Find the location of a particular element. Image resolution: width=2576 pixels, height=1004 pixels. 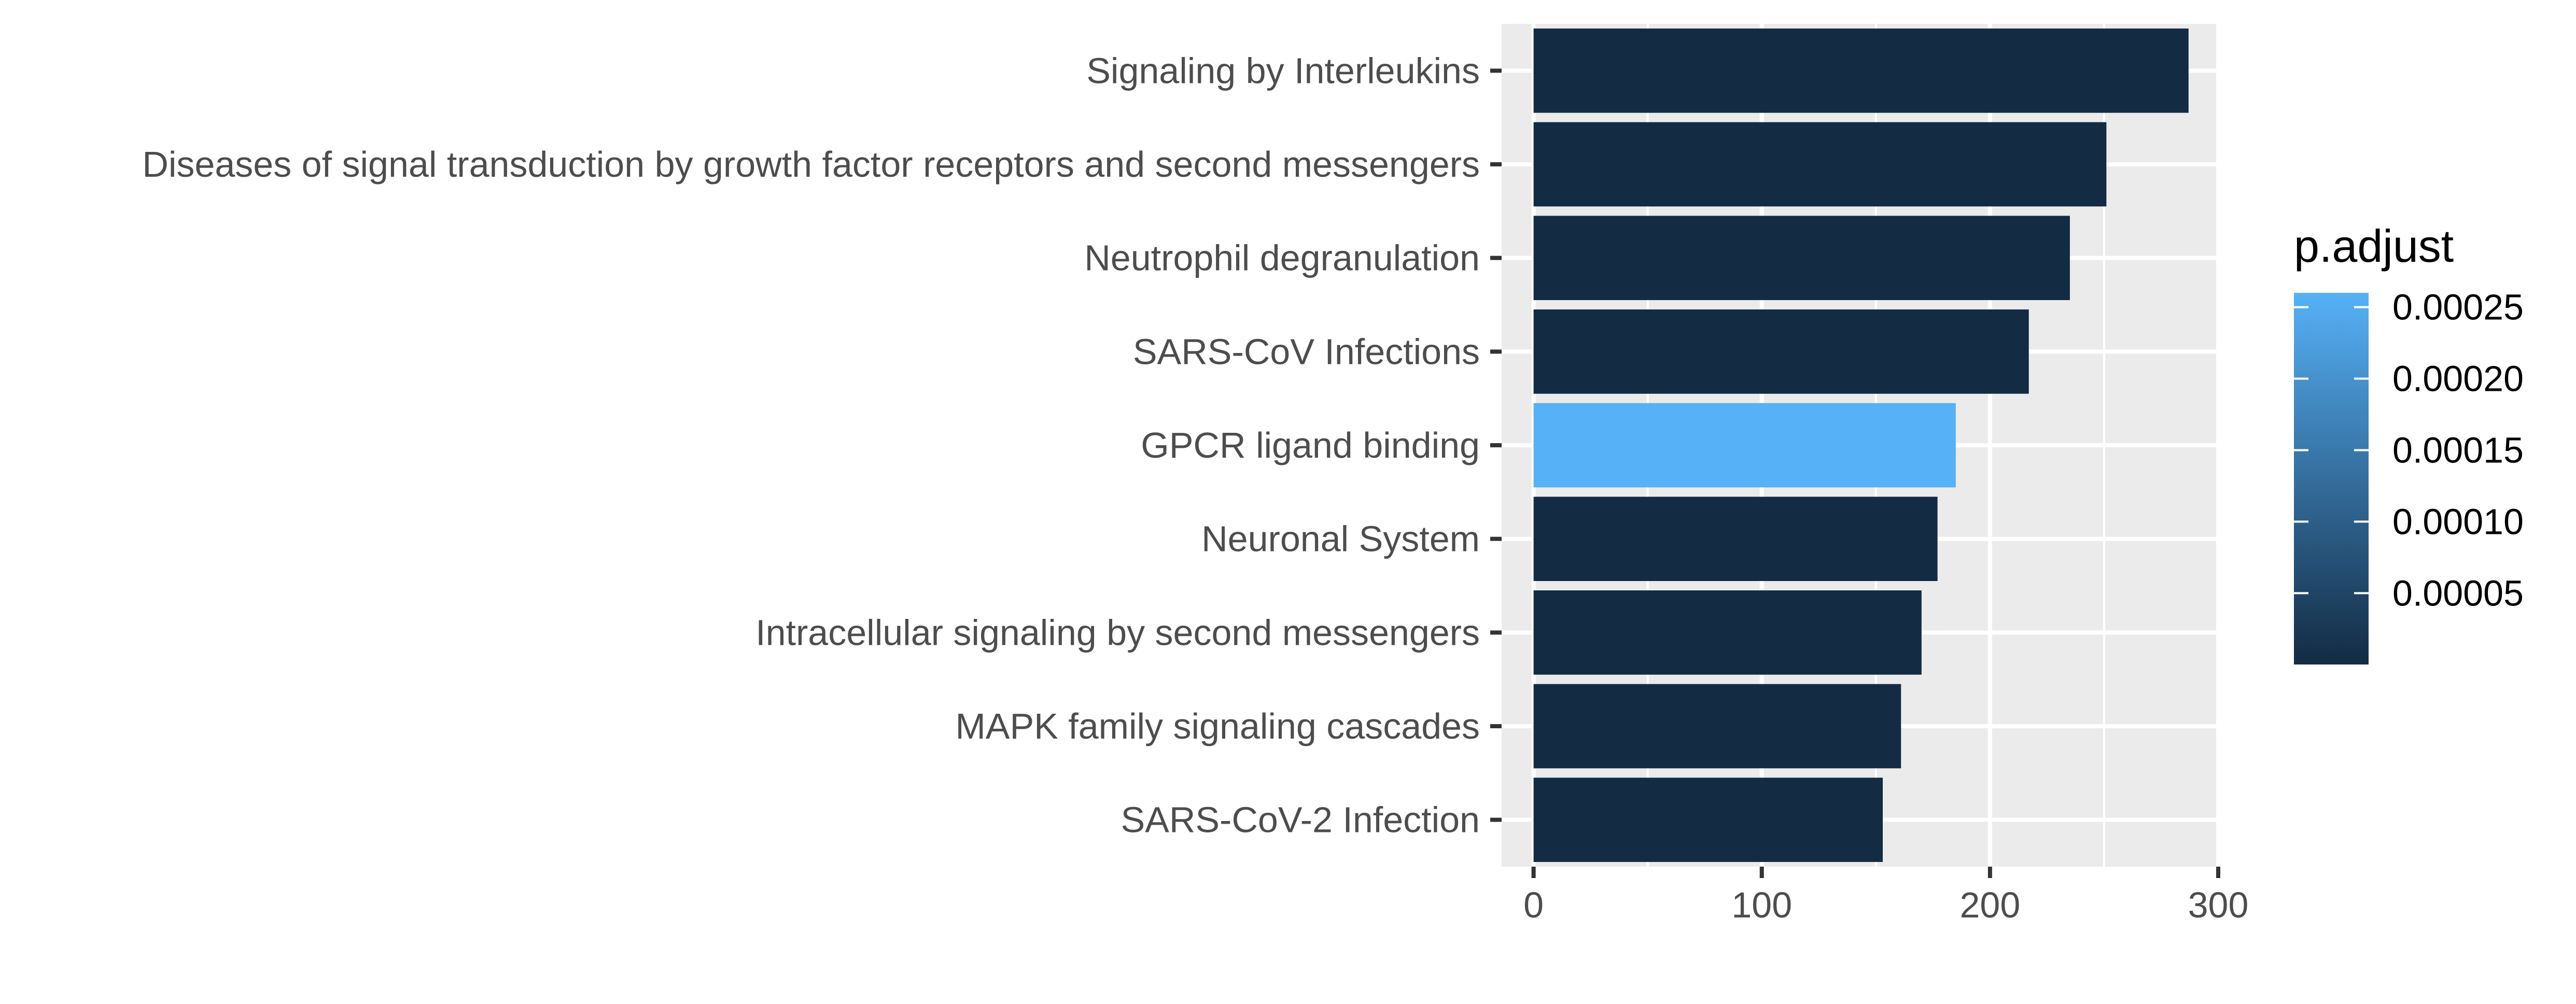

legend-ticks: 0.00005 0.00010 0.00015 0.00020 0.00025 is located at coordinates (2409, 450).